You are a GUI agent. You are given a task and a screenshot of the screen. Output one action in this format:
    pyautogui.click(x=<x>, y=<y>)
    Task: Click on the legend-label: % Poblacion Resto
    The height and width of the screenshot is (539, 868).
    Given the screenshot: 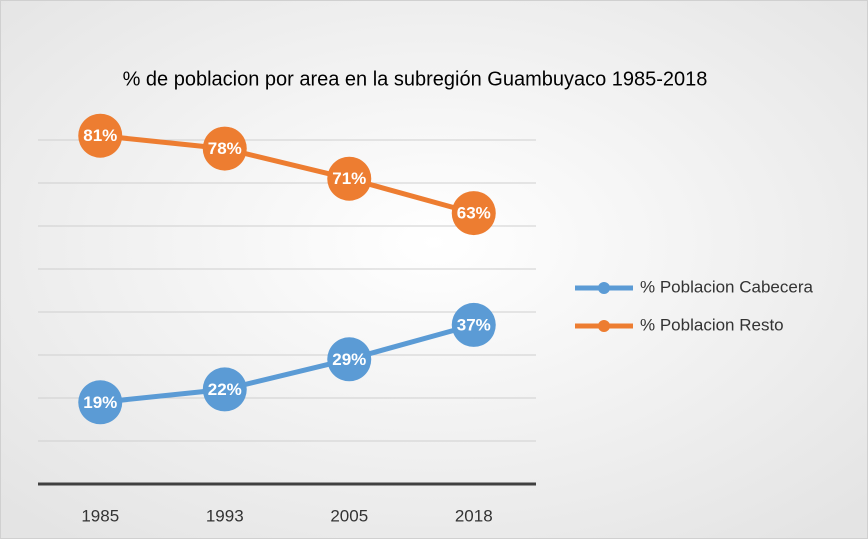 What is the action you would take?
    pyautogui.click(x=712, y=324)
    